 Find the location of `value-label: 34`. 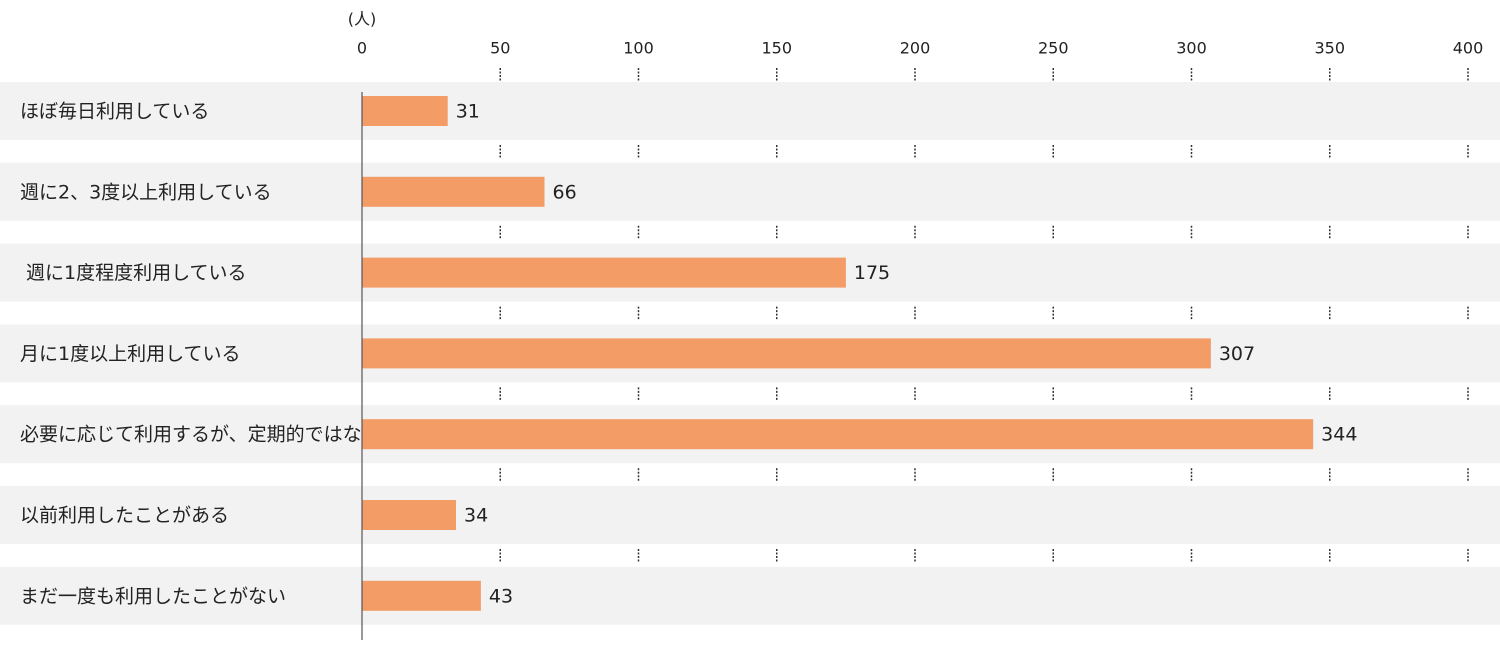

value-label: 34 is located at coordinates (476, 516).